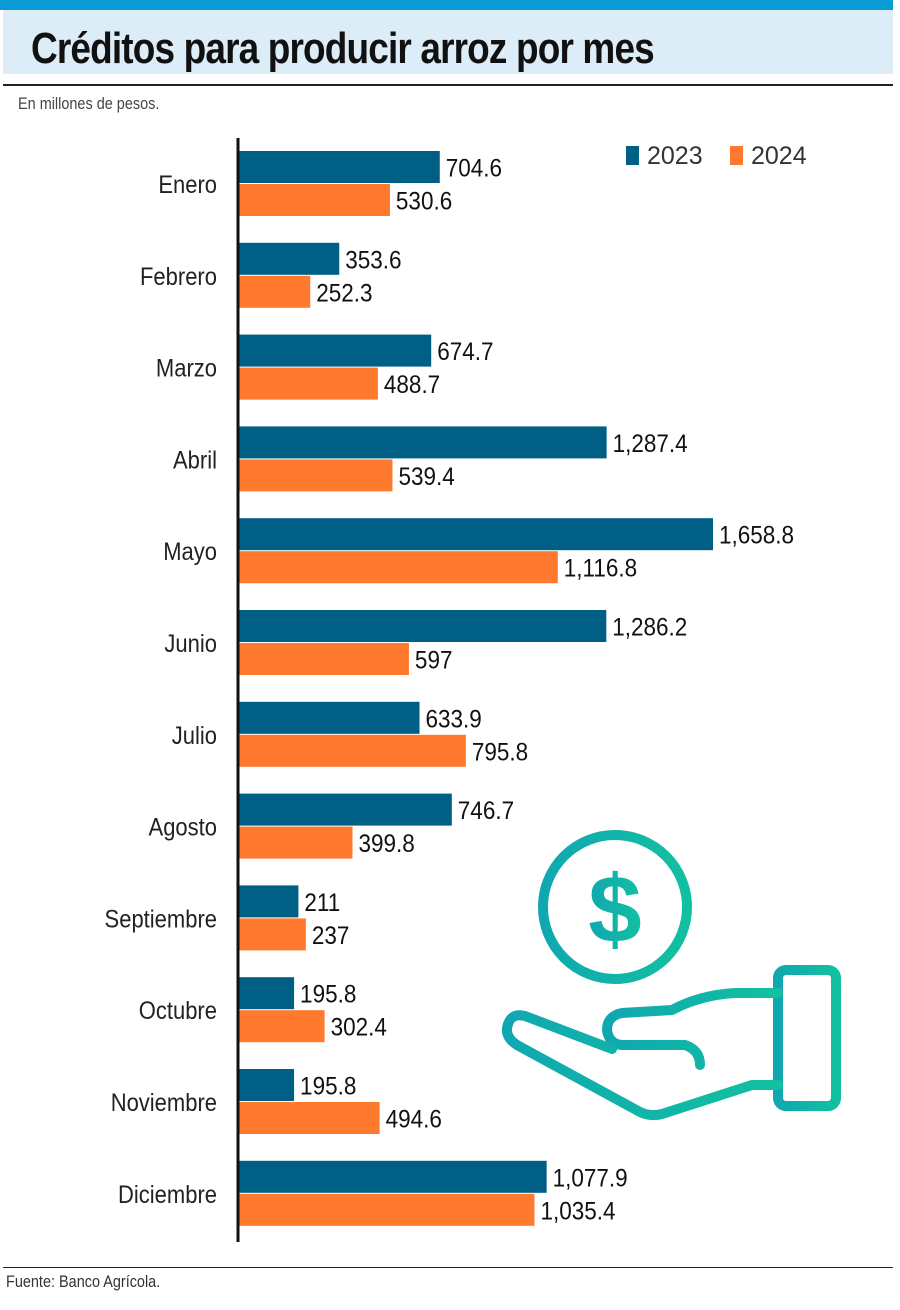  Describe the element at coordinates (675, 156) in the screenshot. I see `legend-label: 2023` at that location.